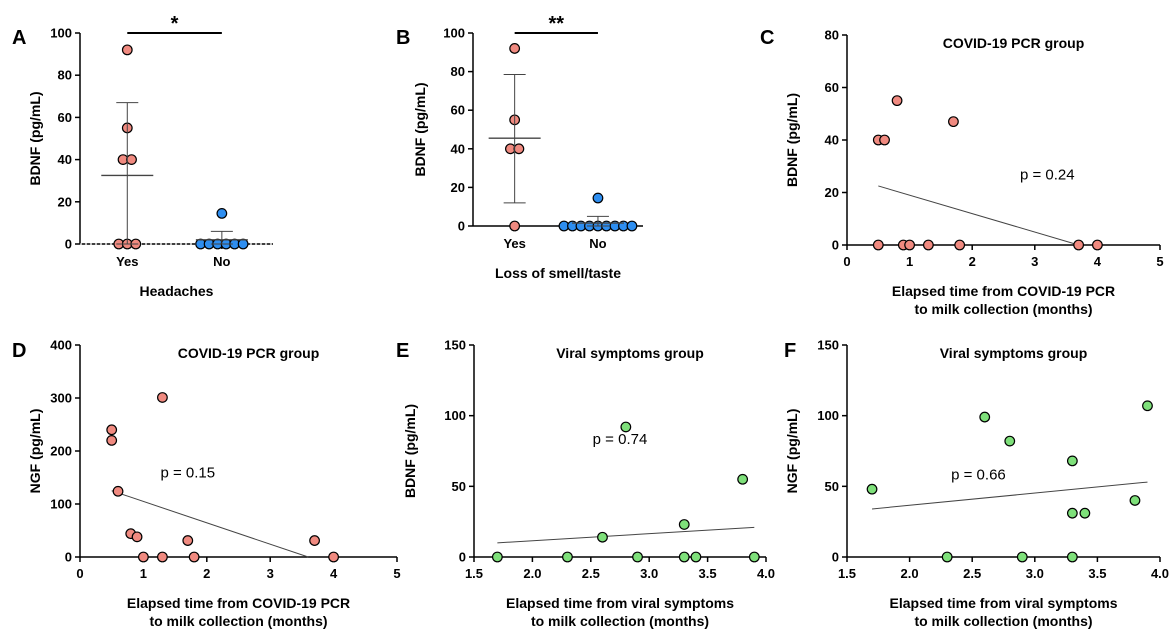  What do you see at coordinates (61, 345) in the screenshot?
I see `y-tick-label: 400` at bounding box center [61, 345].